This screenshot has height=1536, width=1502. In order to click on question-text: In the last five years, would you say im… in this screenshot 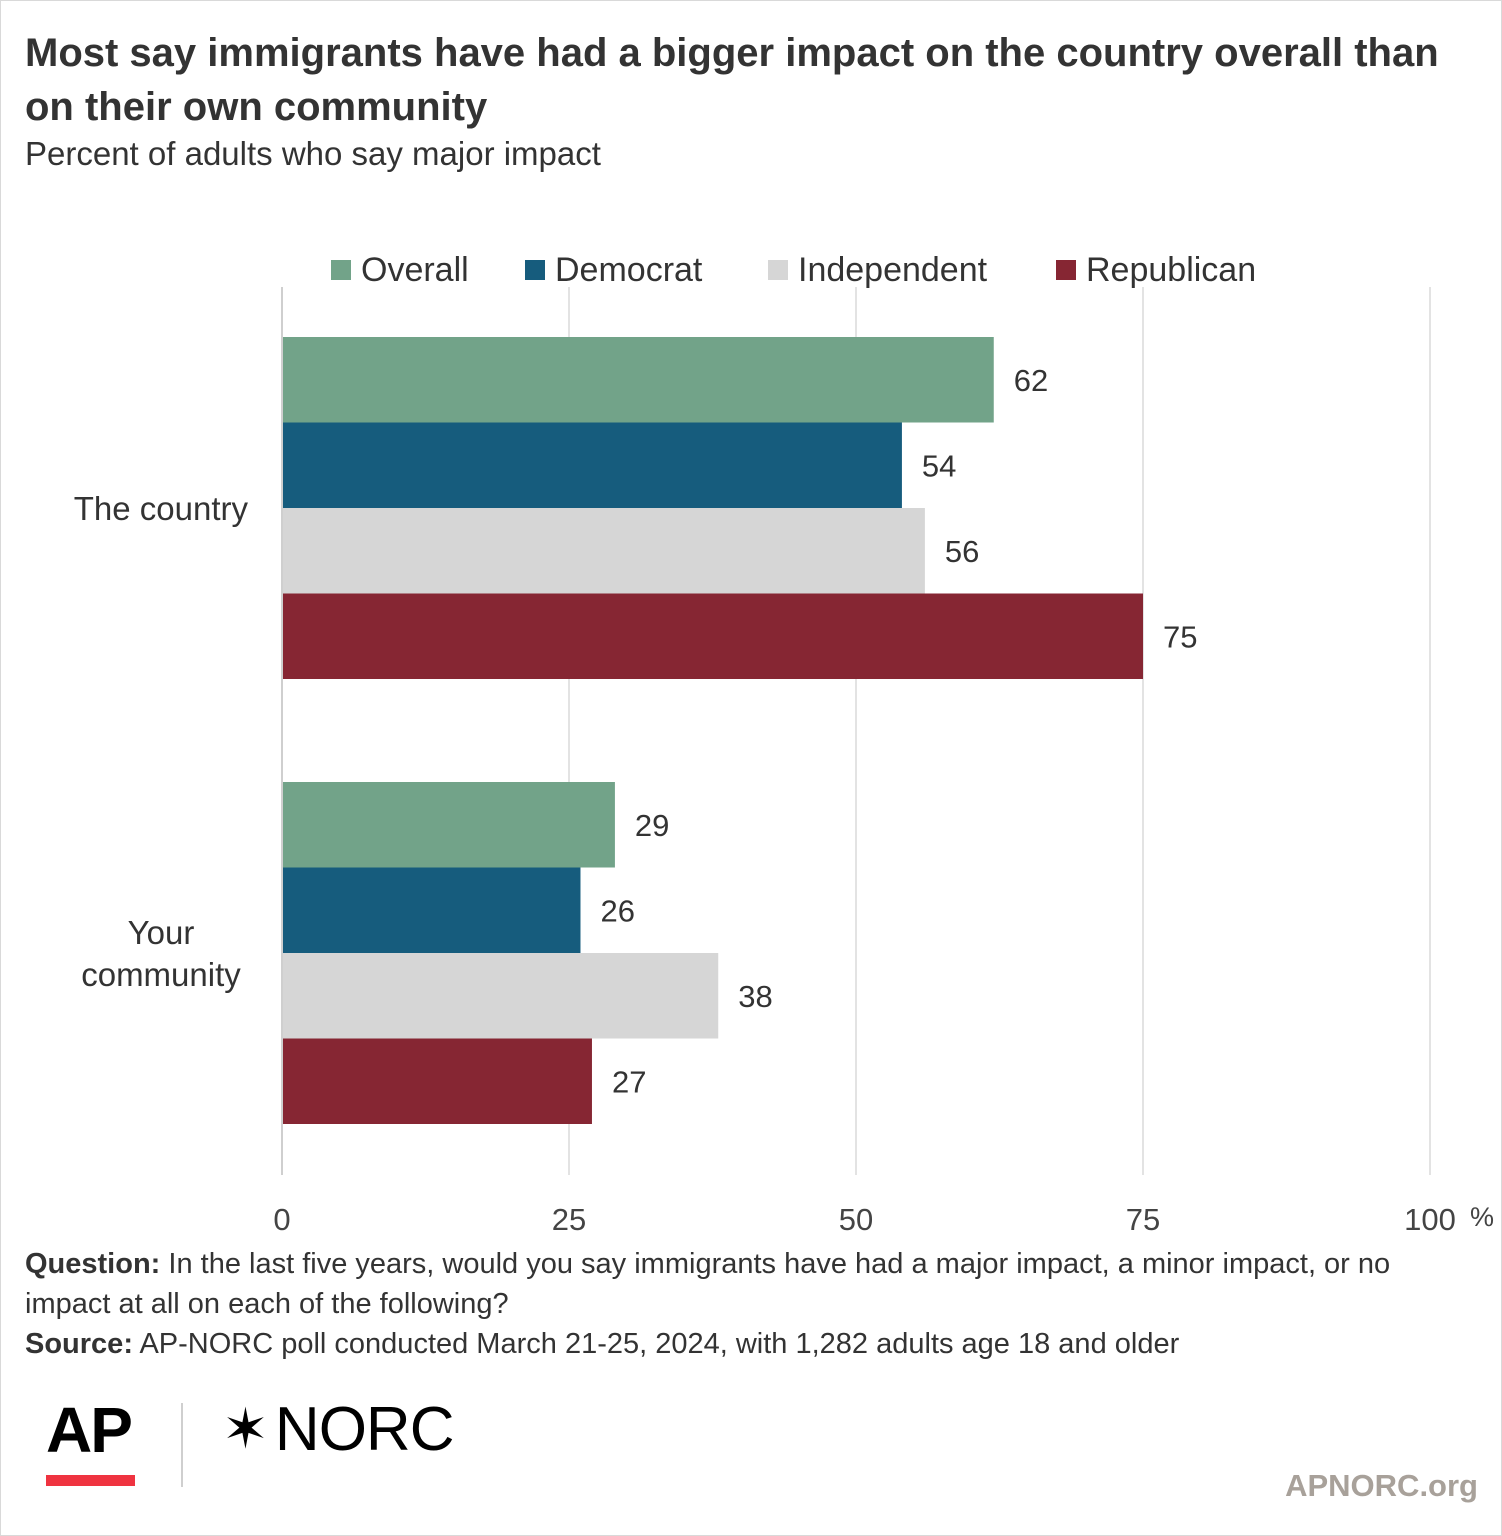, I will do `click(708, 1284)`.